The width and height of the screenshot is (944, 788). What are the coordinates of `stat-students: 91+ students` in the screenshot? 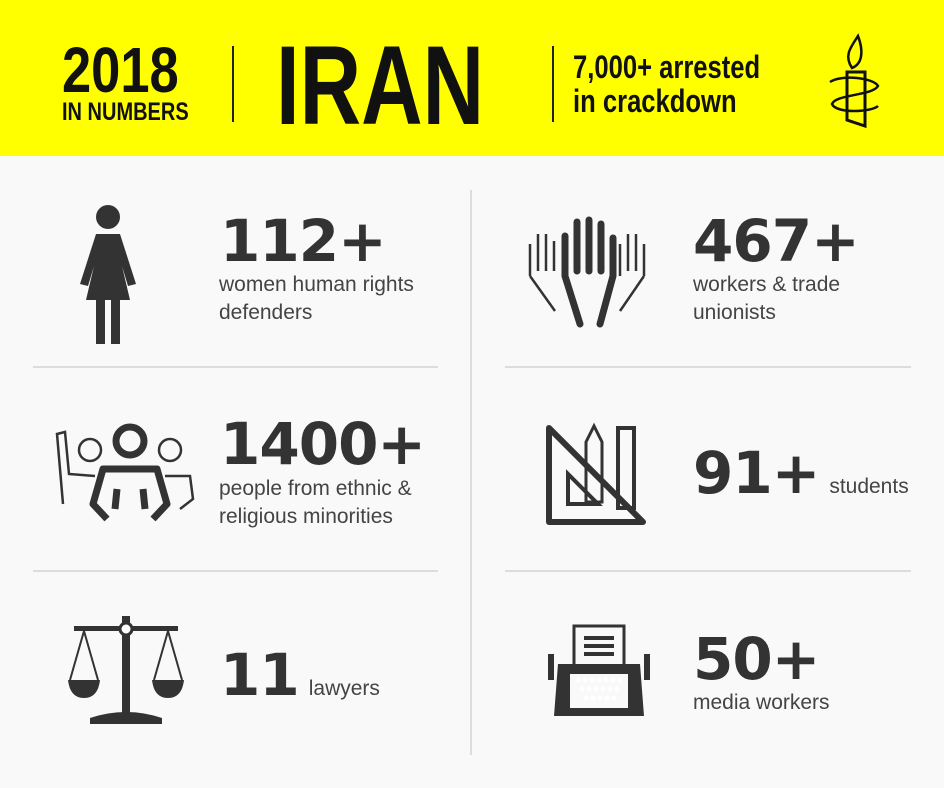 It's located at (801, 473).